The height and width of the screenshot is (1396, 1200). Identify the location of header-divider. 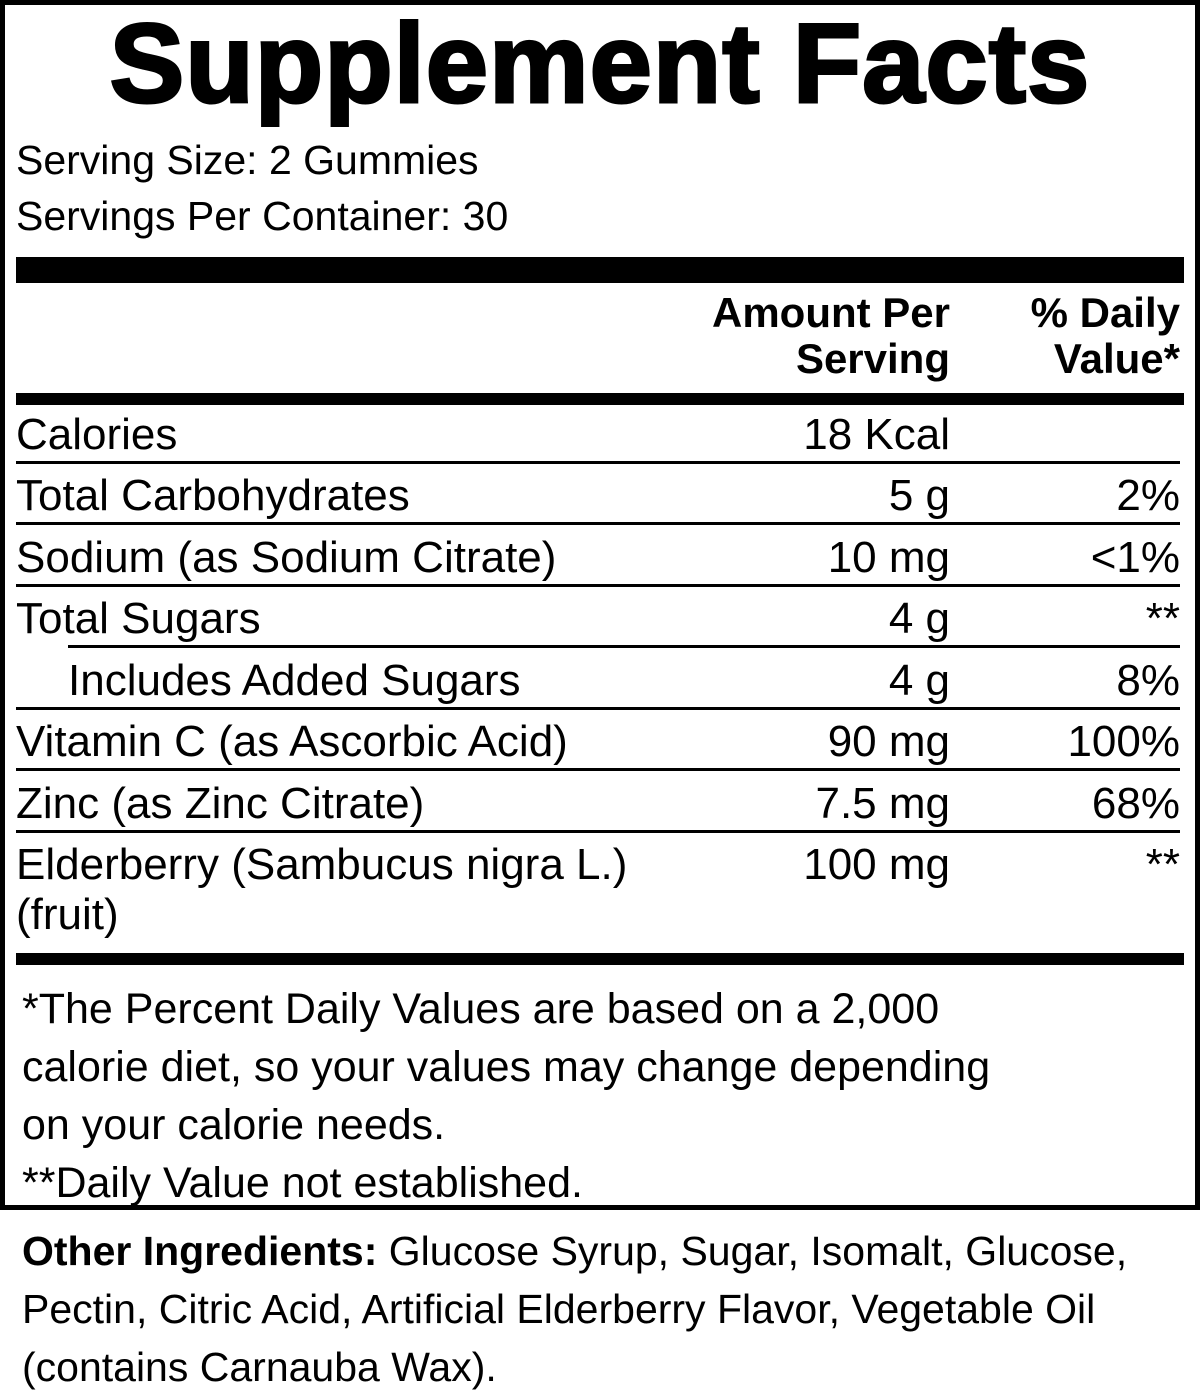
(600, 399).